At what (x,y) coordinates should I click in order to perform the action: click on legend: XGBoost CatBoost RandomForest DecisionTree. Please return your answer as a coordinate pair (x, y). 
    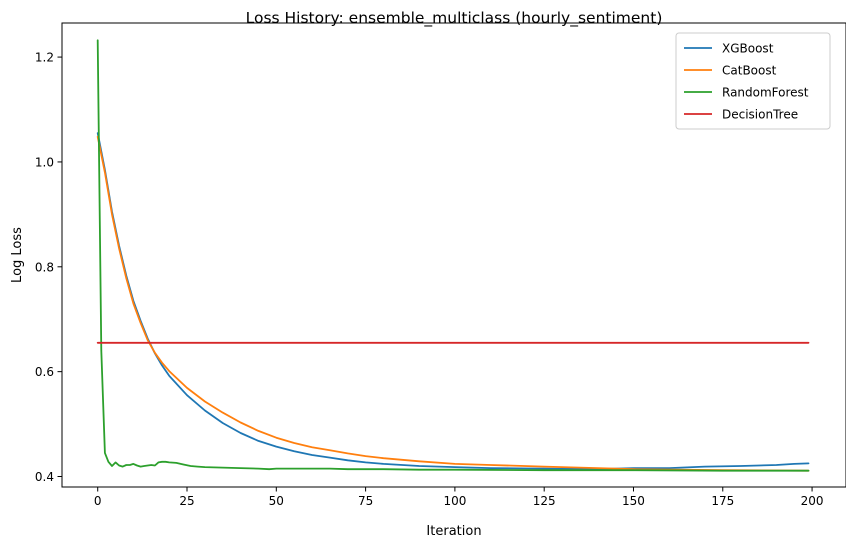
    Looking at the image, I should click on (753, 81).